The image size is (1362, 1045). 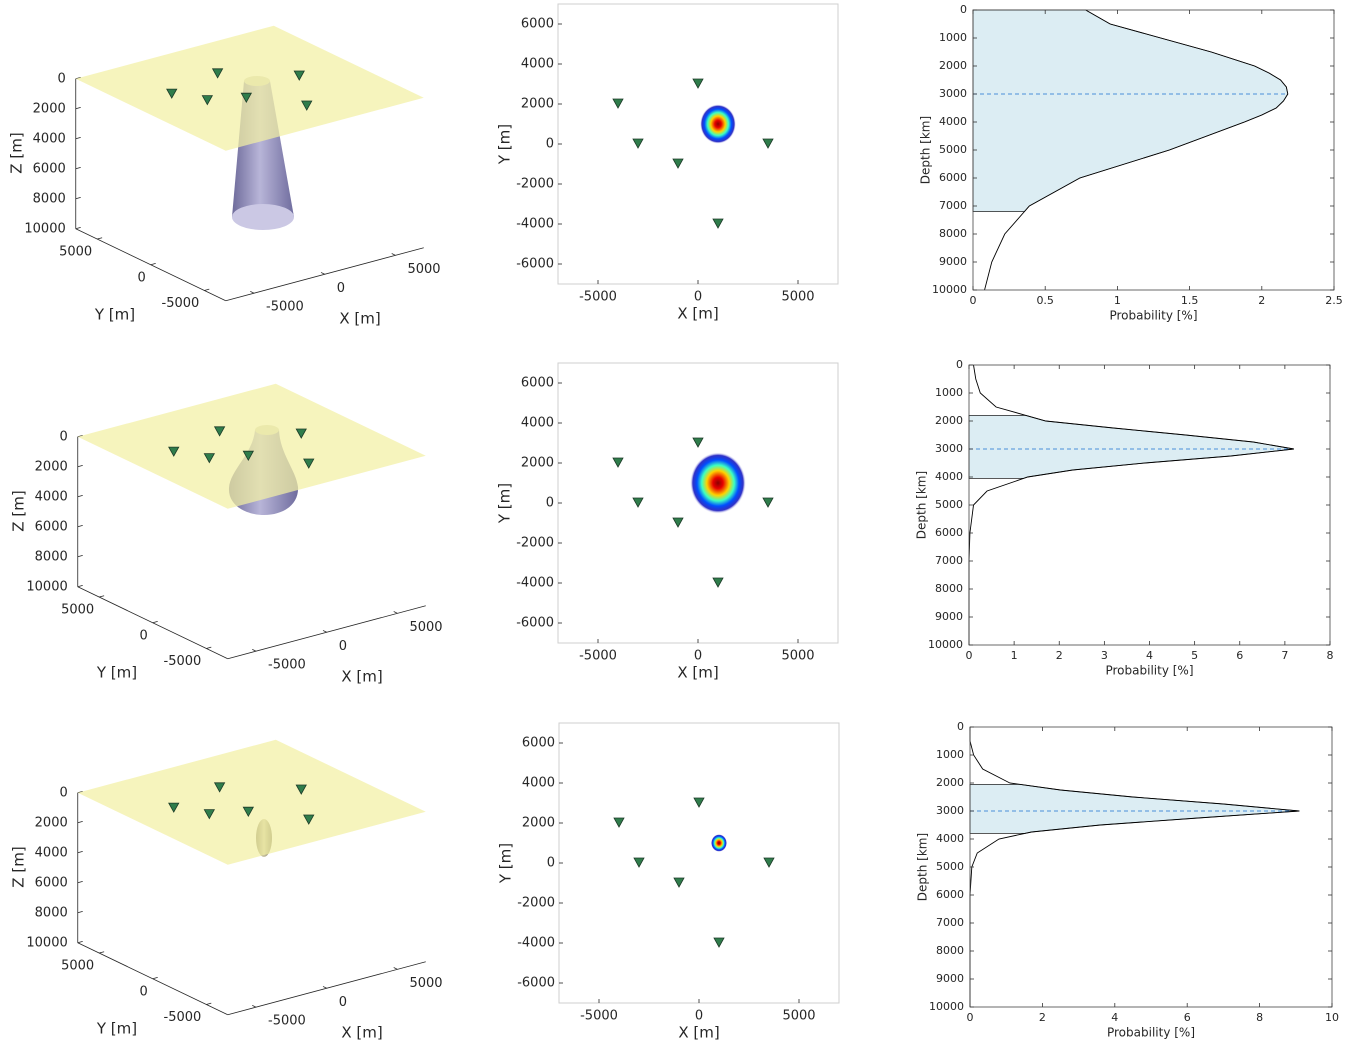 I want to click on y-axis-label: Depth [km], so click(x=926, y=150).